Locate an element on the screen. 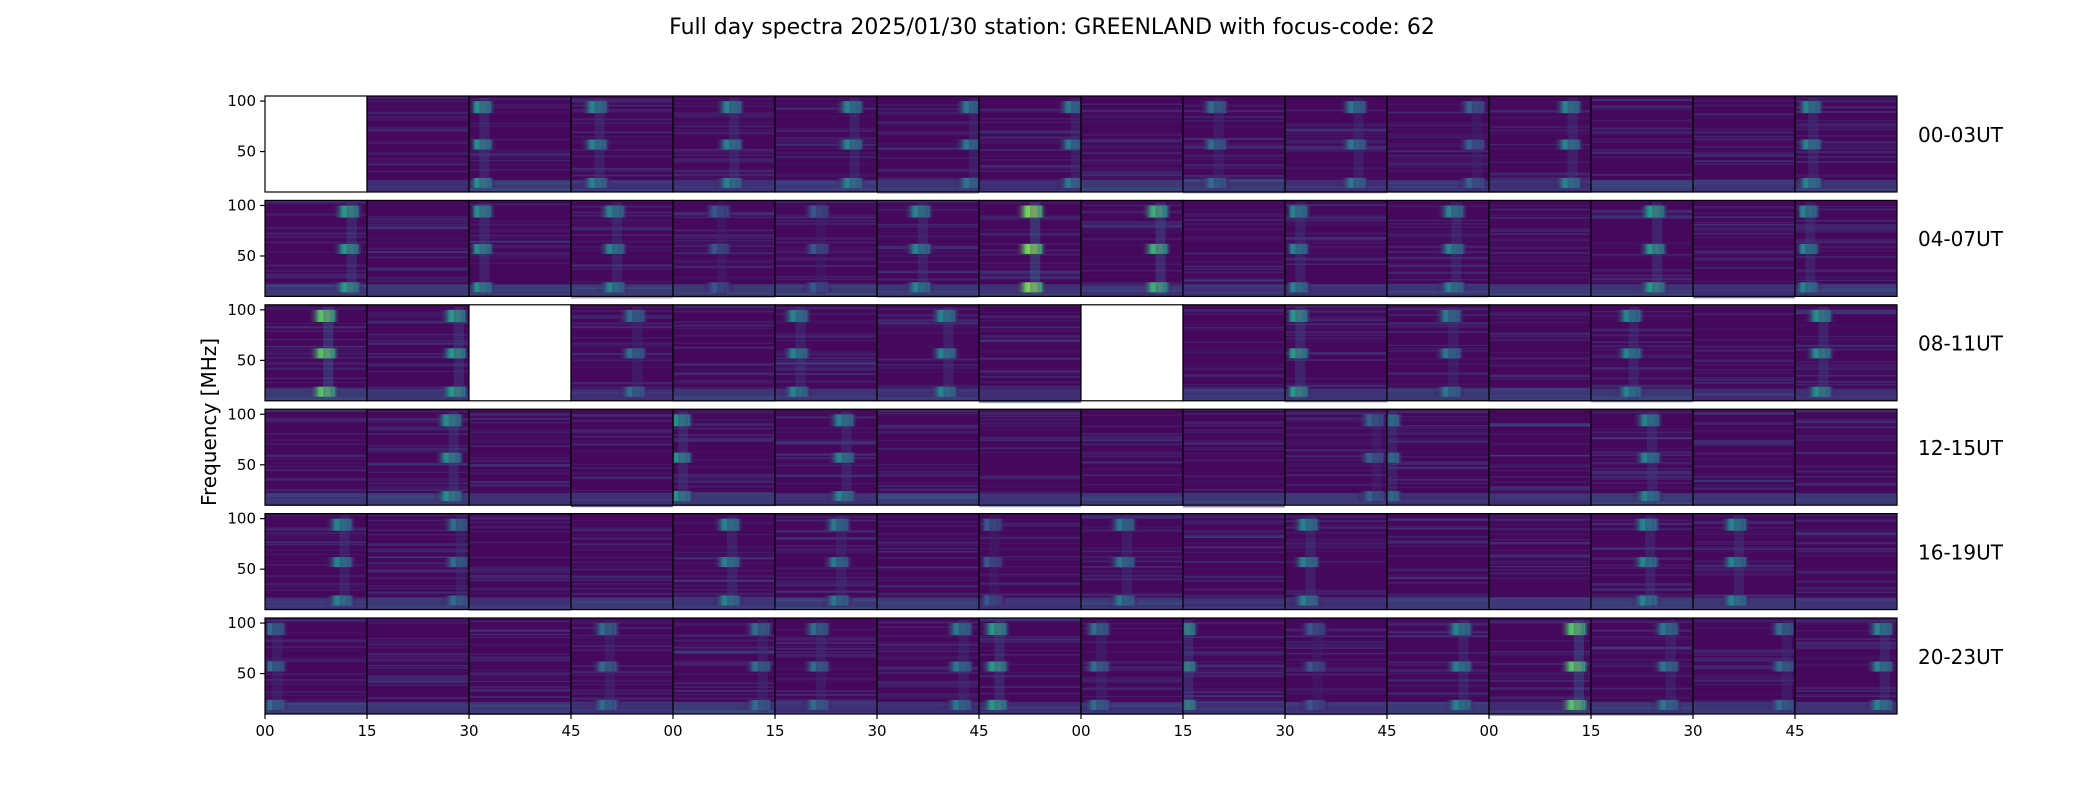  x-tick-label: 00 is located at coordinates (264, 731).